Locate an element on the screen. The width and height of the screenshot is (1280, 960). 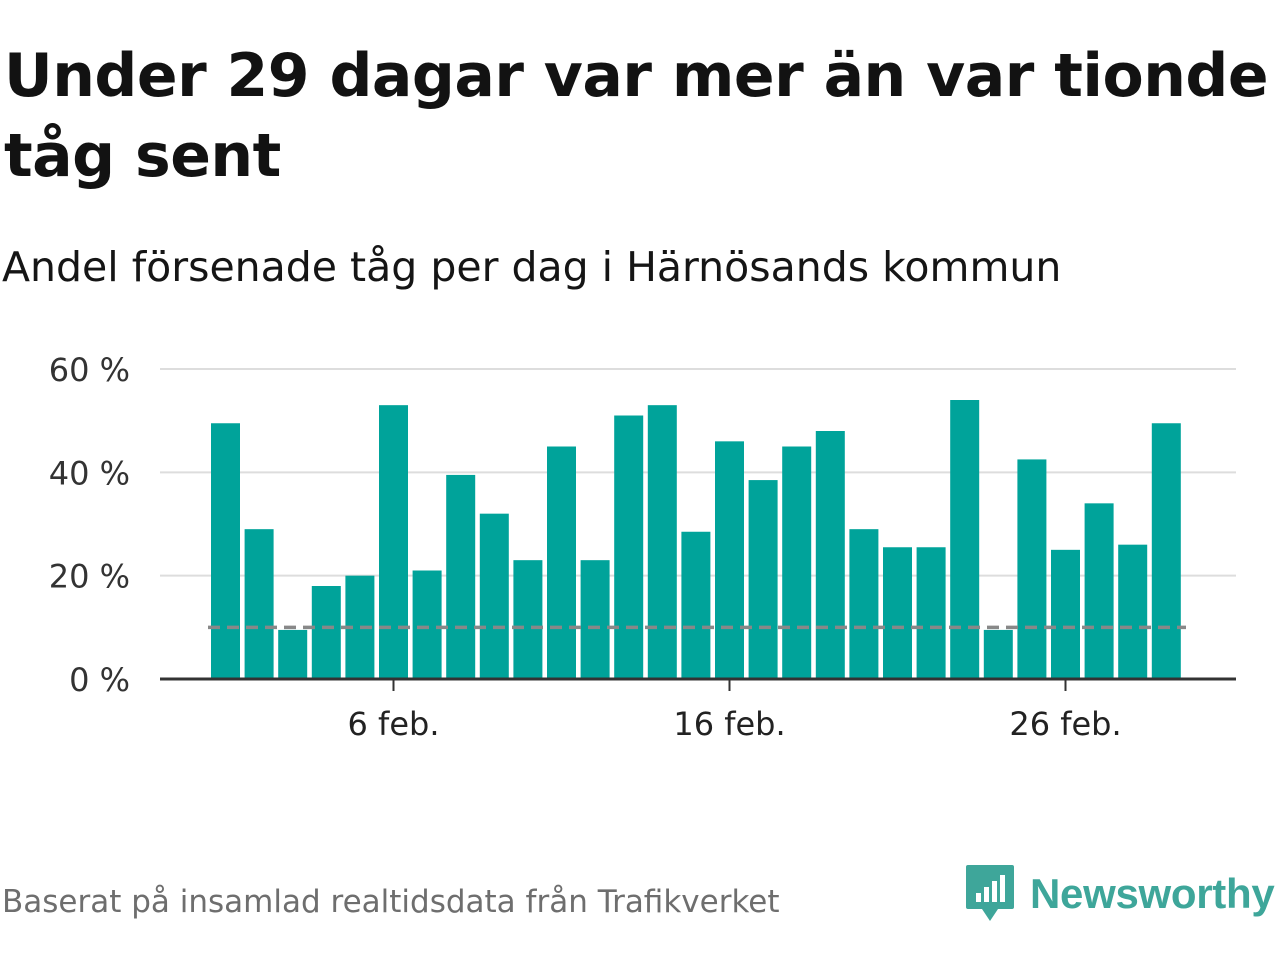
y-tick-label: 20 % is located at coordinates (89, 577).